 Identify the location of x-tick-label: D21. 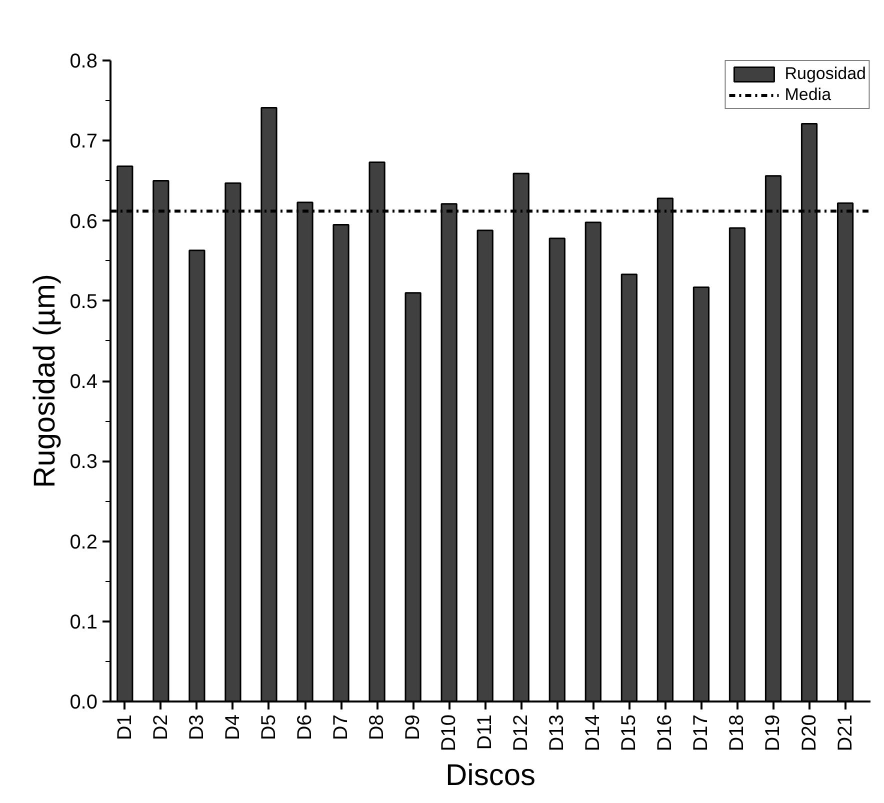
(845, 733).